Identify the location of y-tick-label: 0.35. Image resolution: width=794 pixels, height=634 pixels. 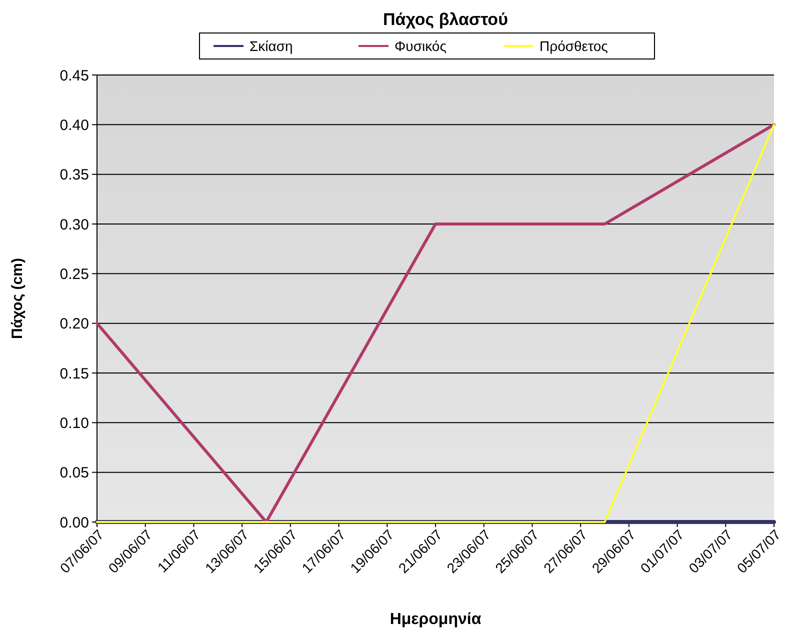
(74, 175).